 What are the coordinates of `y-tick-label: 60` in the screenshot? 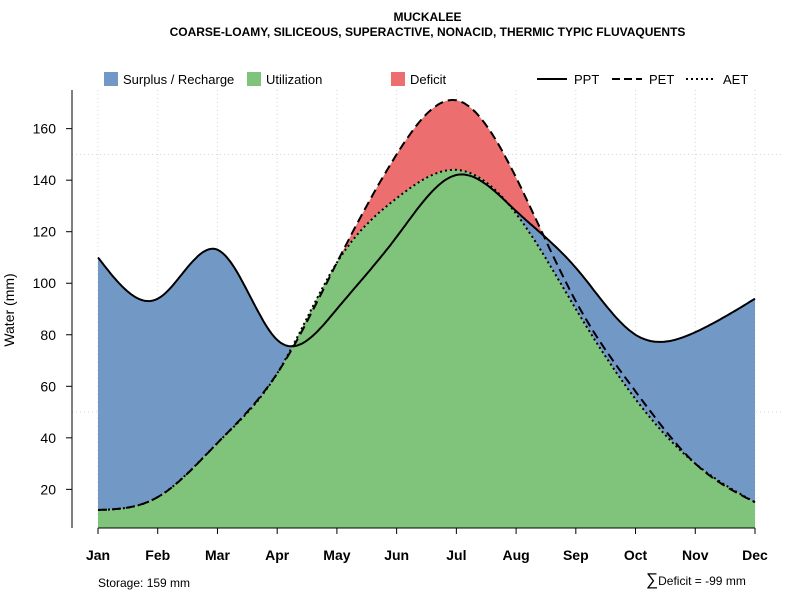 It's located at (48, 386).